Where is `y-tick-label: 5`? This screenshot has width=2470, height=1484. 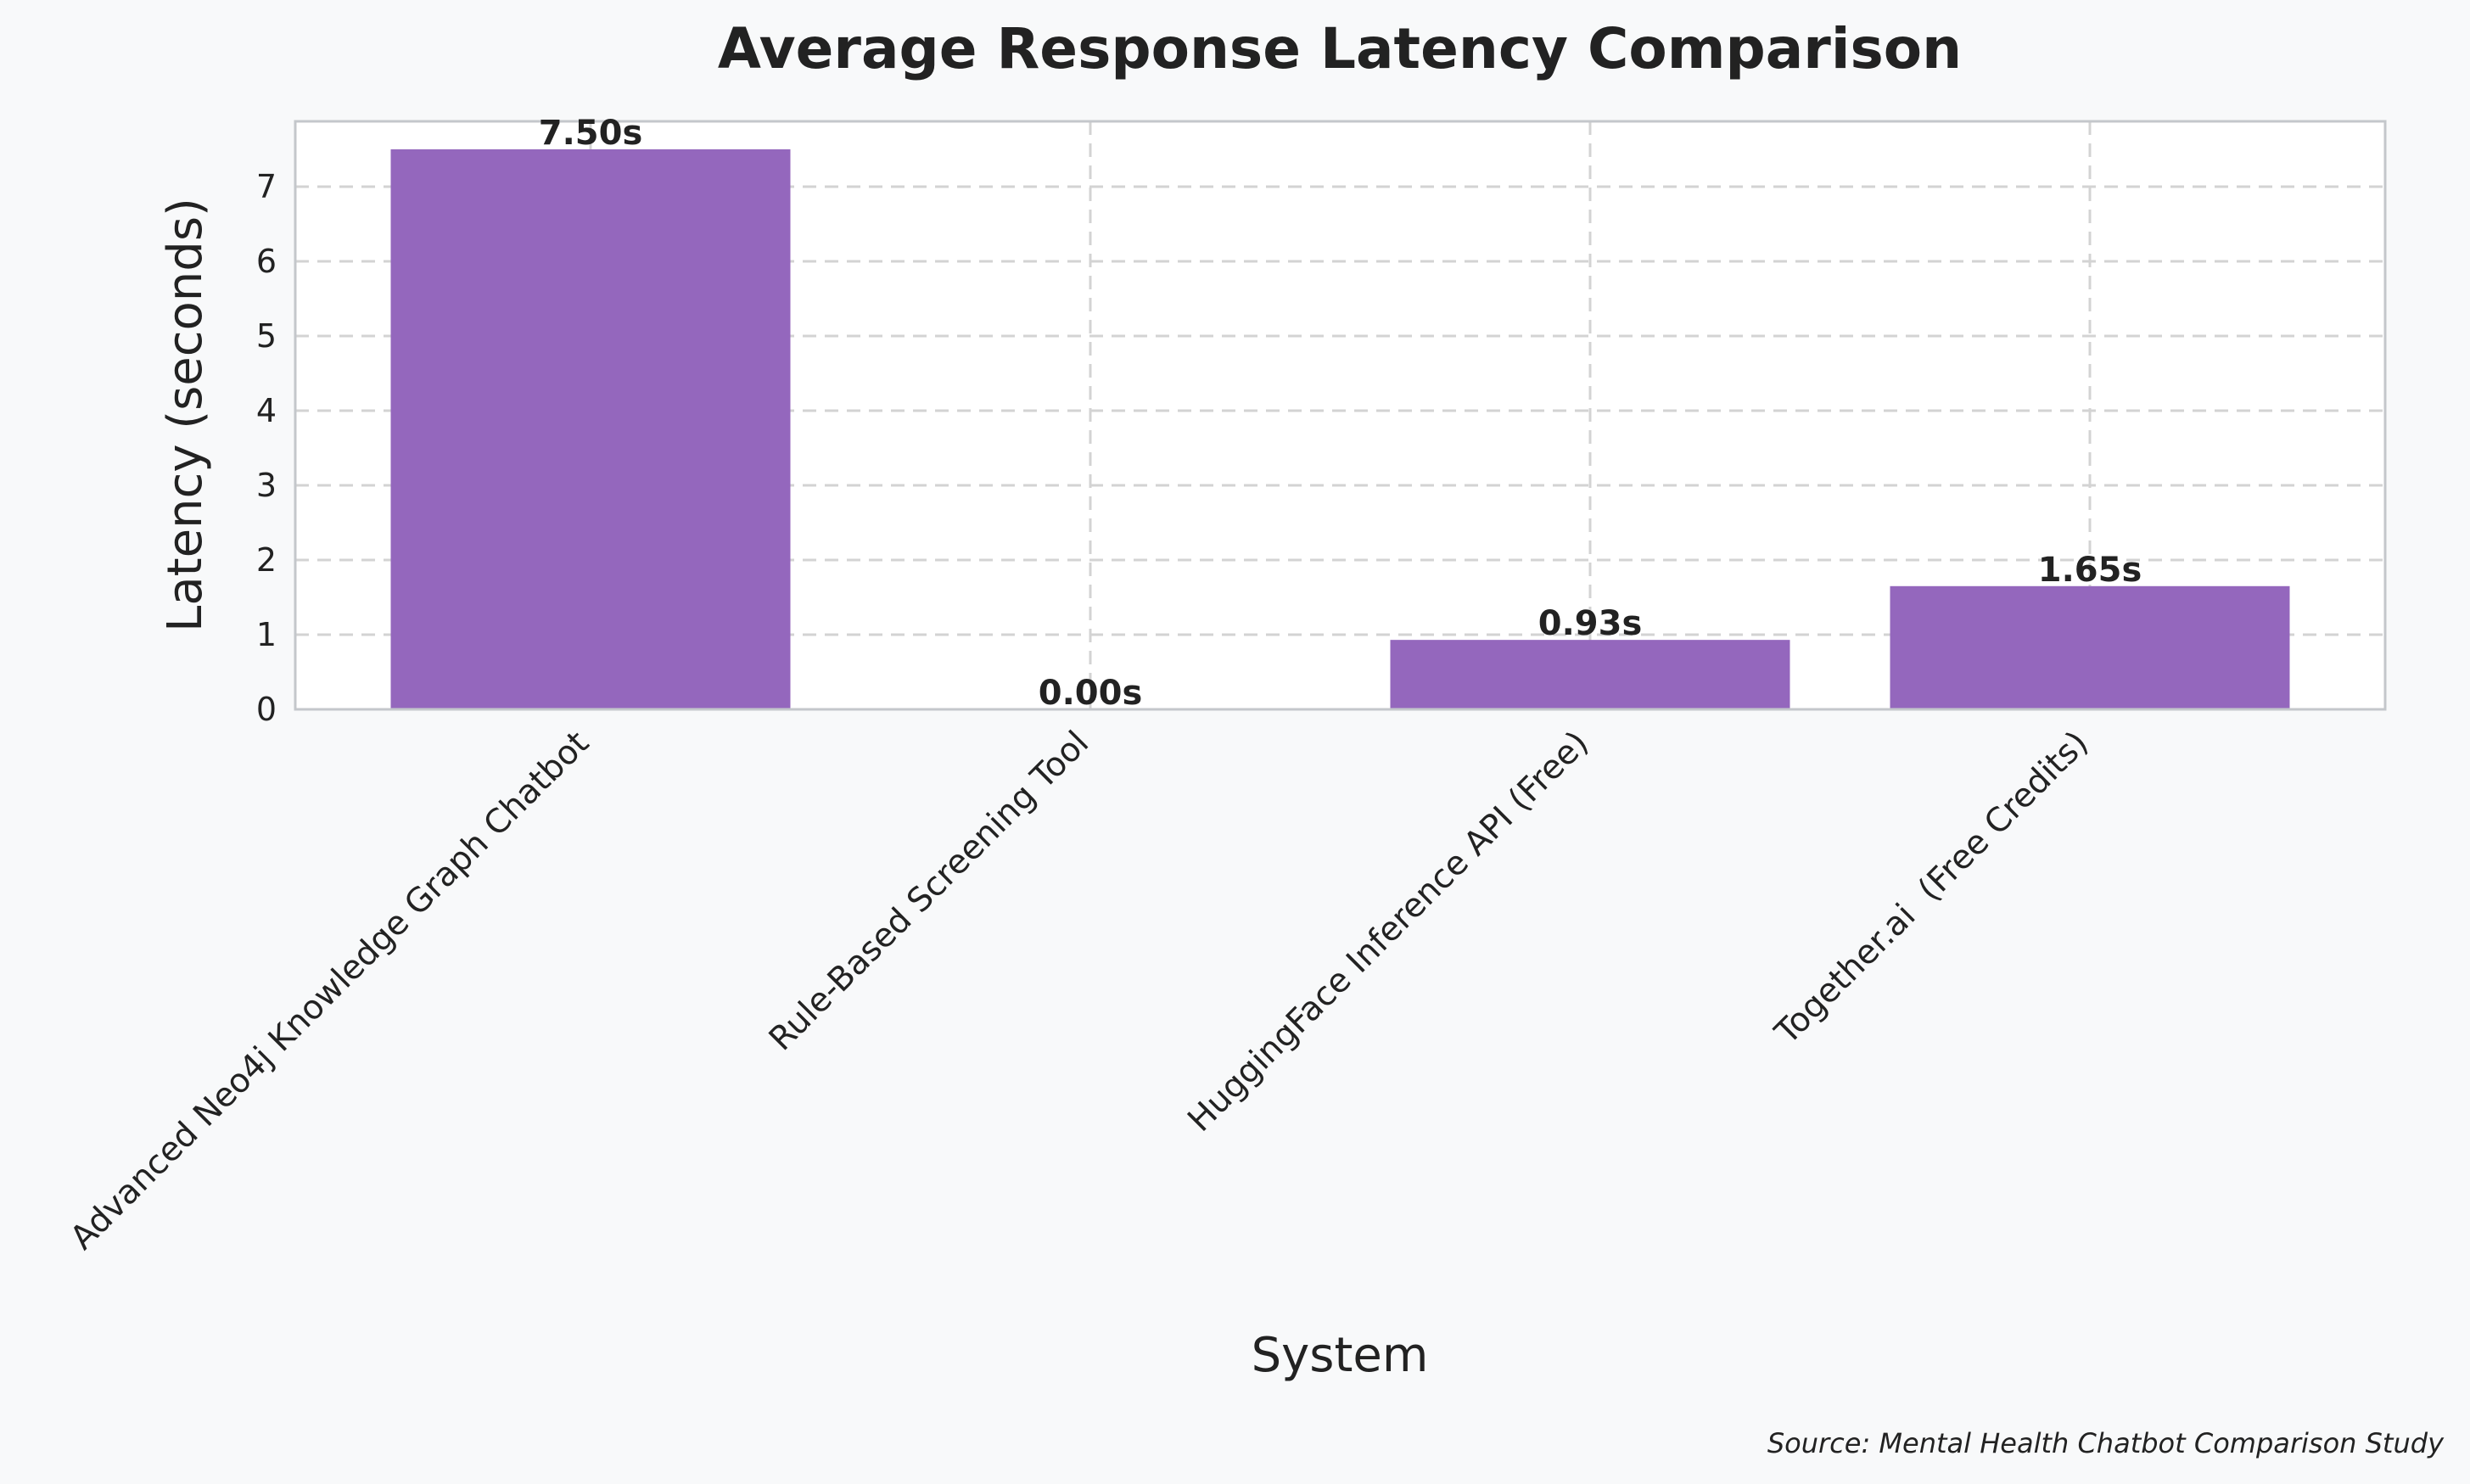 y-tick-label: 5 is located at coordinates (266, 336).